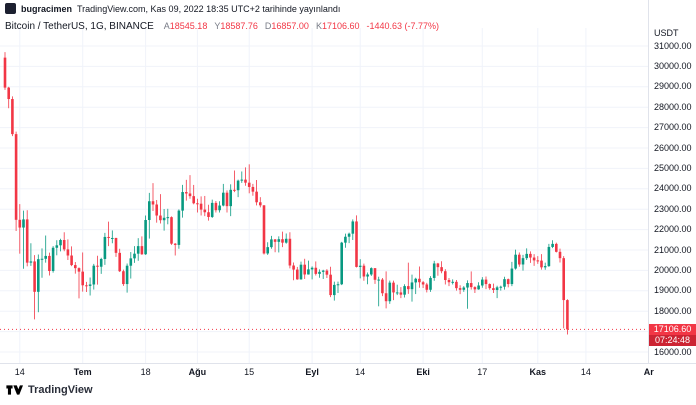 This screenshot has width=696, height=405. I want to click on price-axis-label: 31000.00, so click(673, 45).